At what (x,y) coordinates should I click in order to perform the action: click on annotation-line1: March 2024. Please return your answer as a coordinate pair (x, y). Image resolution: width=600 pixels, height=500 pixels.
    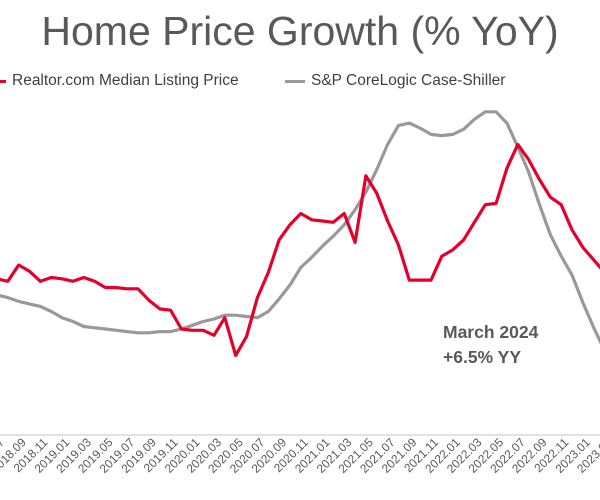
    Looking at the image, I should click on (491, 332).